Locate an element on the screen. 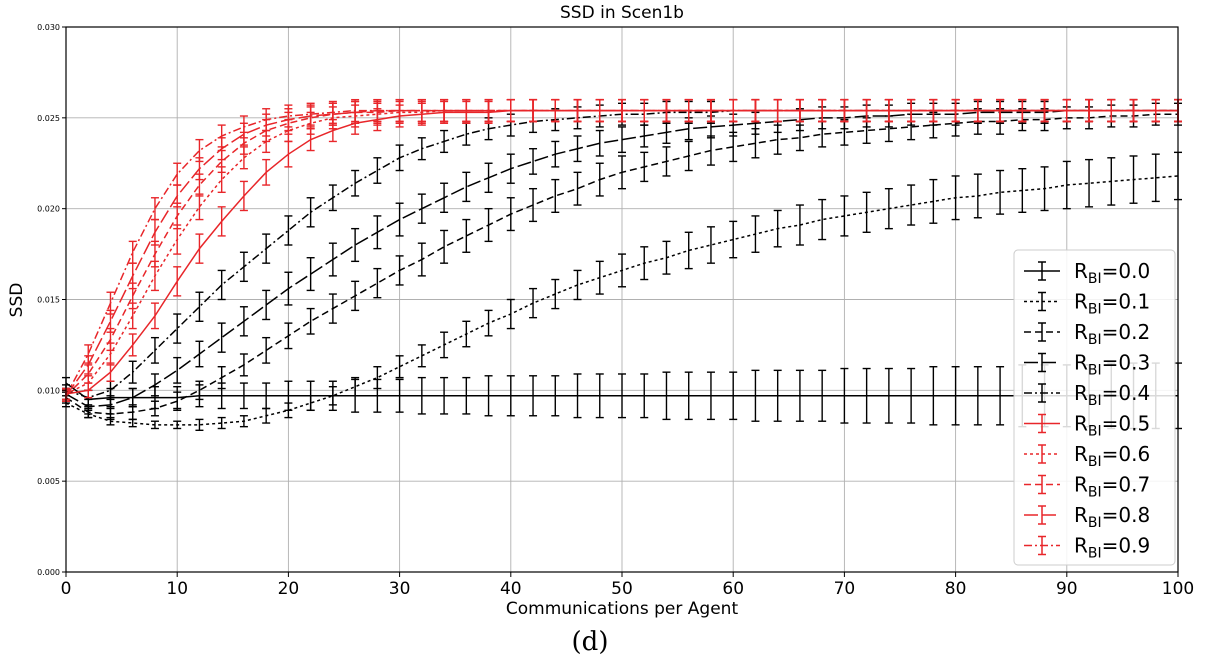 The height and width of the screenshot is (662, 1229). y-tick-label: 0.015 is located at coordinates (48, 300).